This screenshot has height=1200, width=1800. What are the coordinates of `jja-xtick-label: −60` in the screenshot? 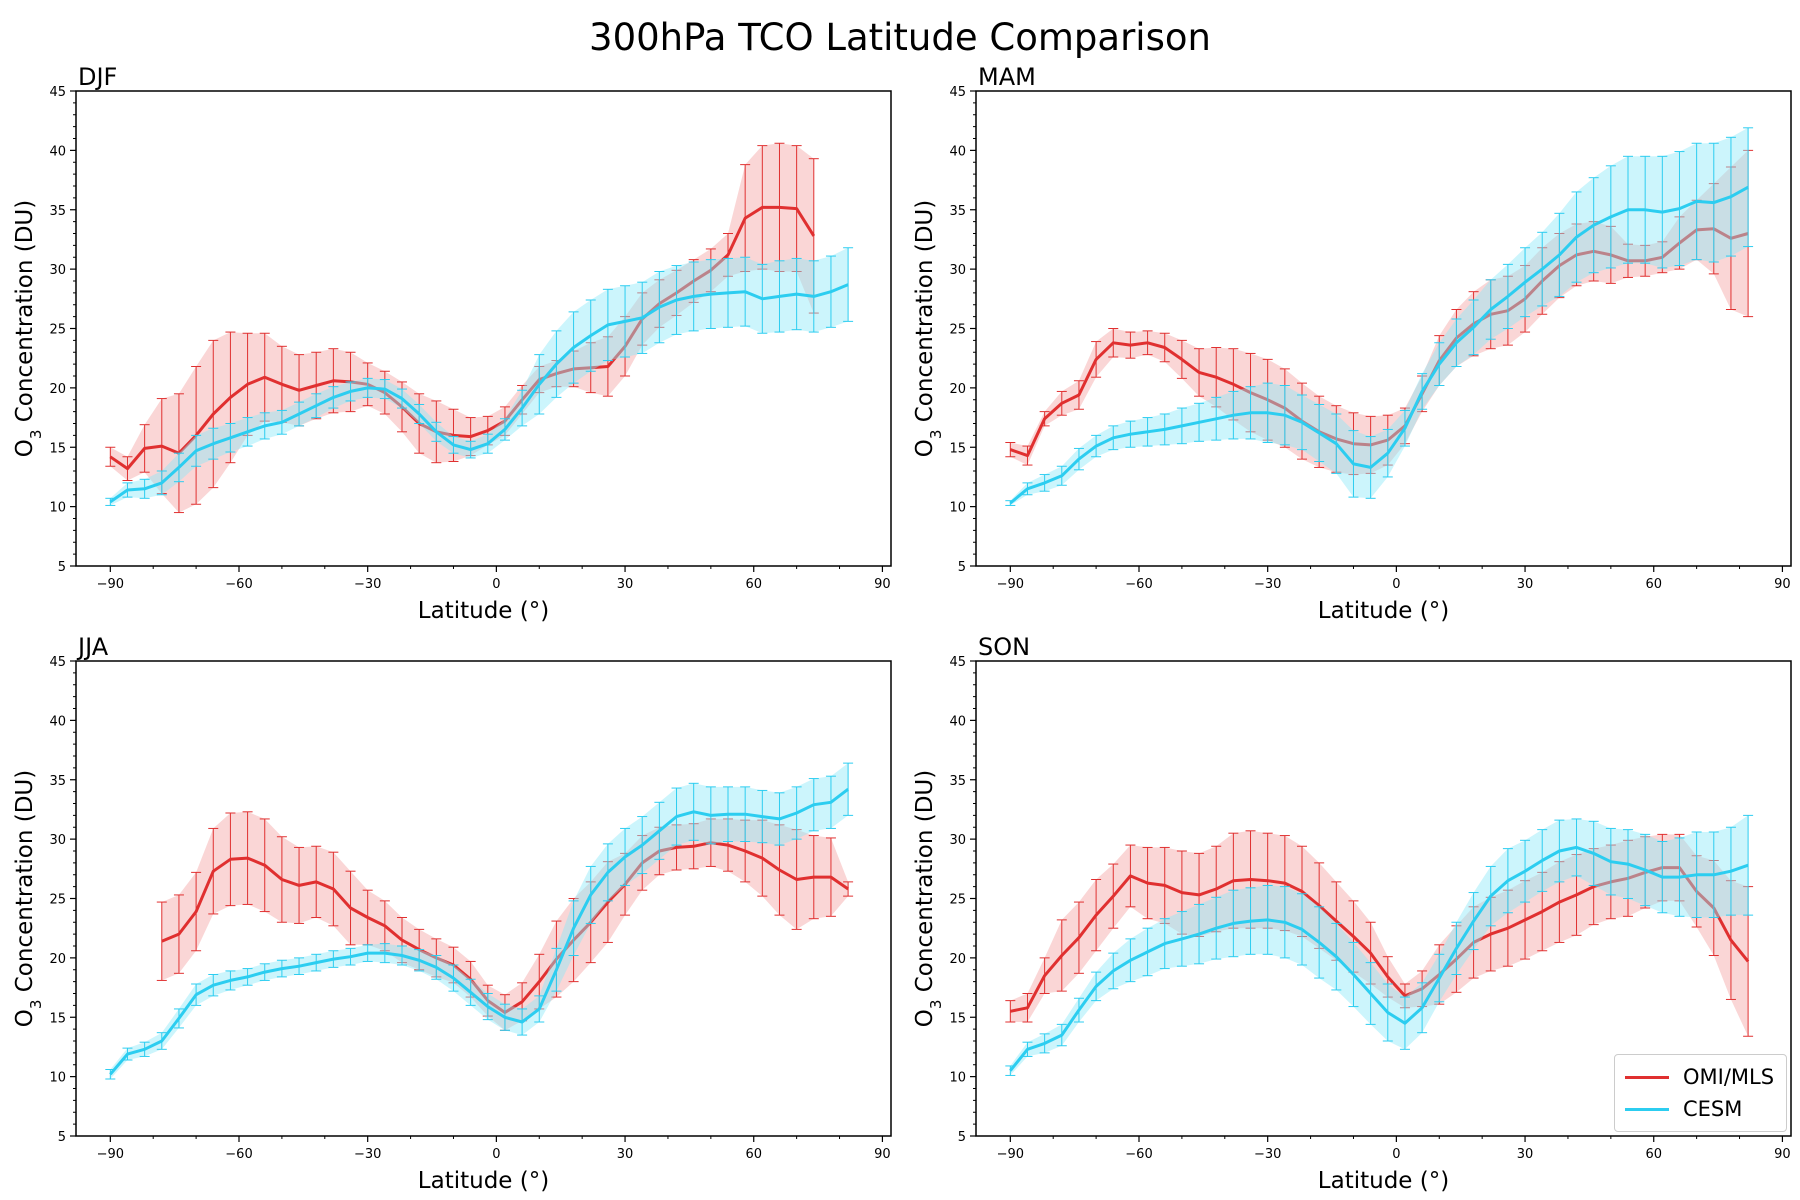 It's located at (238, 1154).